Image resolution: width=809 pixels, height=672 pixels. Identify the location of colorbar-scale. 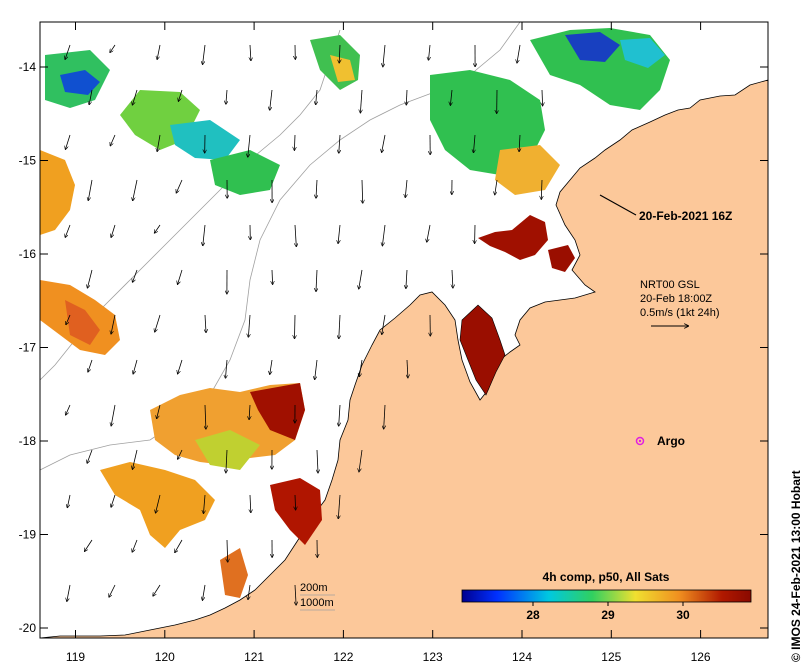
(606, 596).